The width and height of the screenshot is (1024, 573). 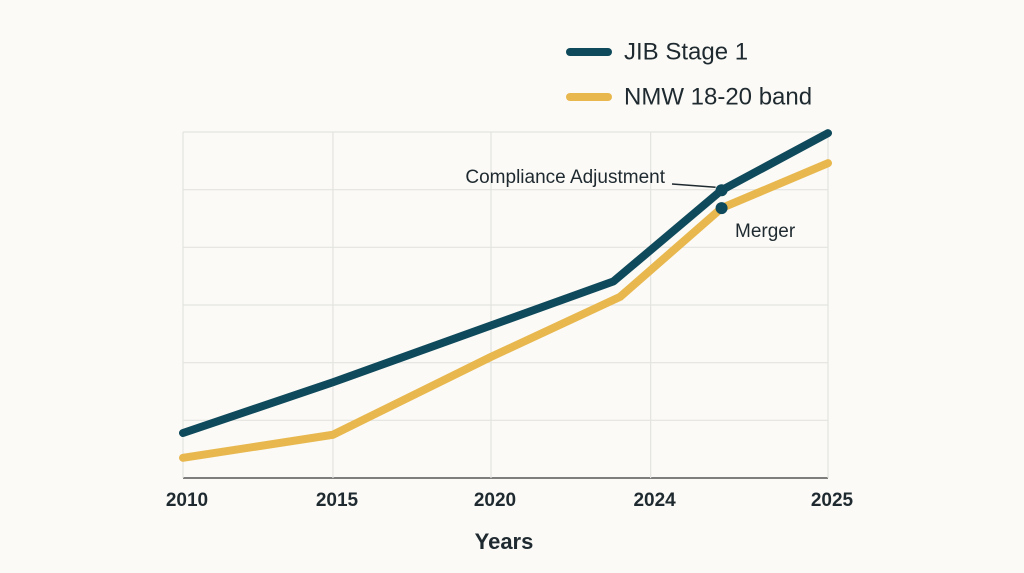 What do you see at coordinates (504, 541) in the screenshot?
I see `x-axis-label: Years` at bounding box center [504, 541].